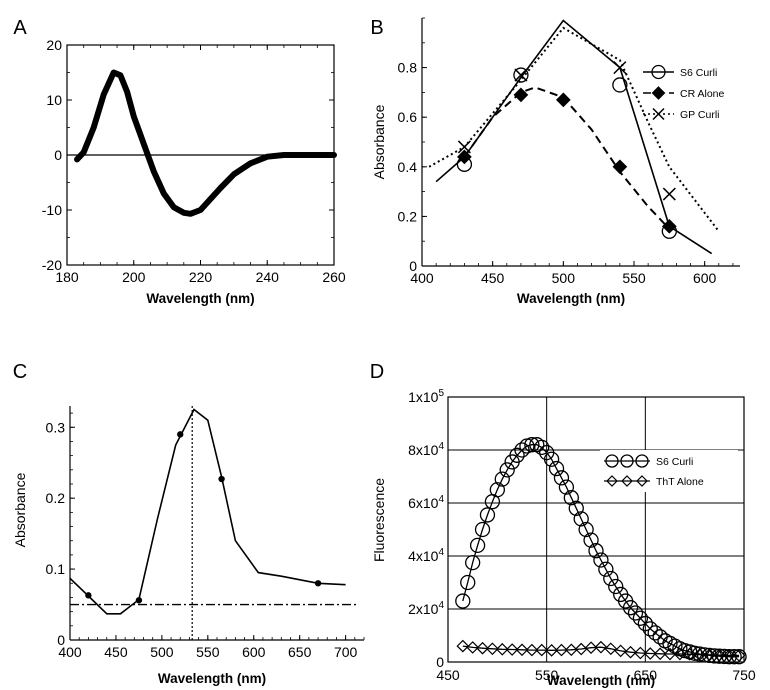  I want to click on x-tick-label: 200, so click(134, 277).